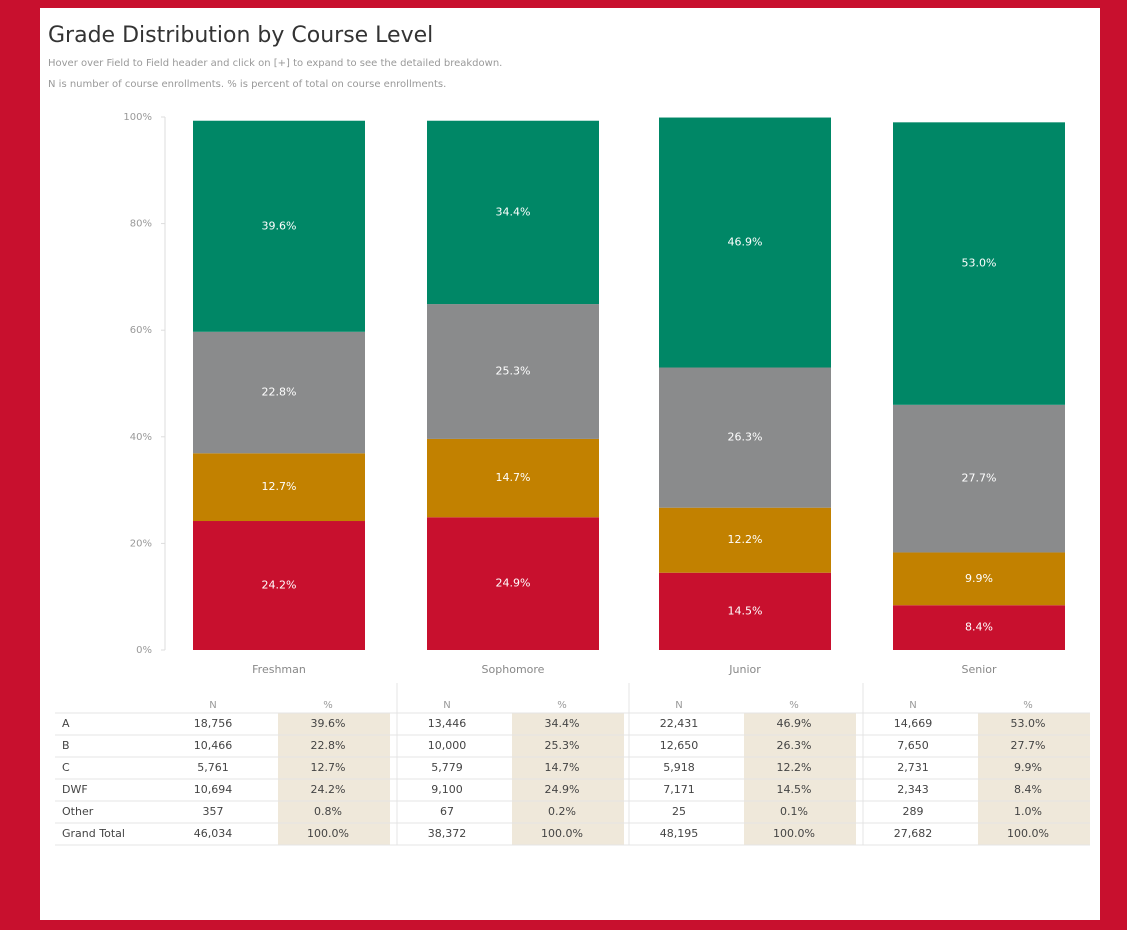  What do you see at coordinates (913, 789) in the screenshot?
I see `table-cell: 2,343` at bounding box center [913, 789].